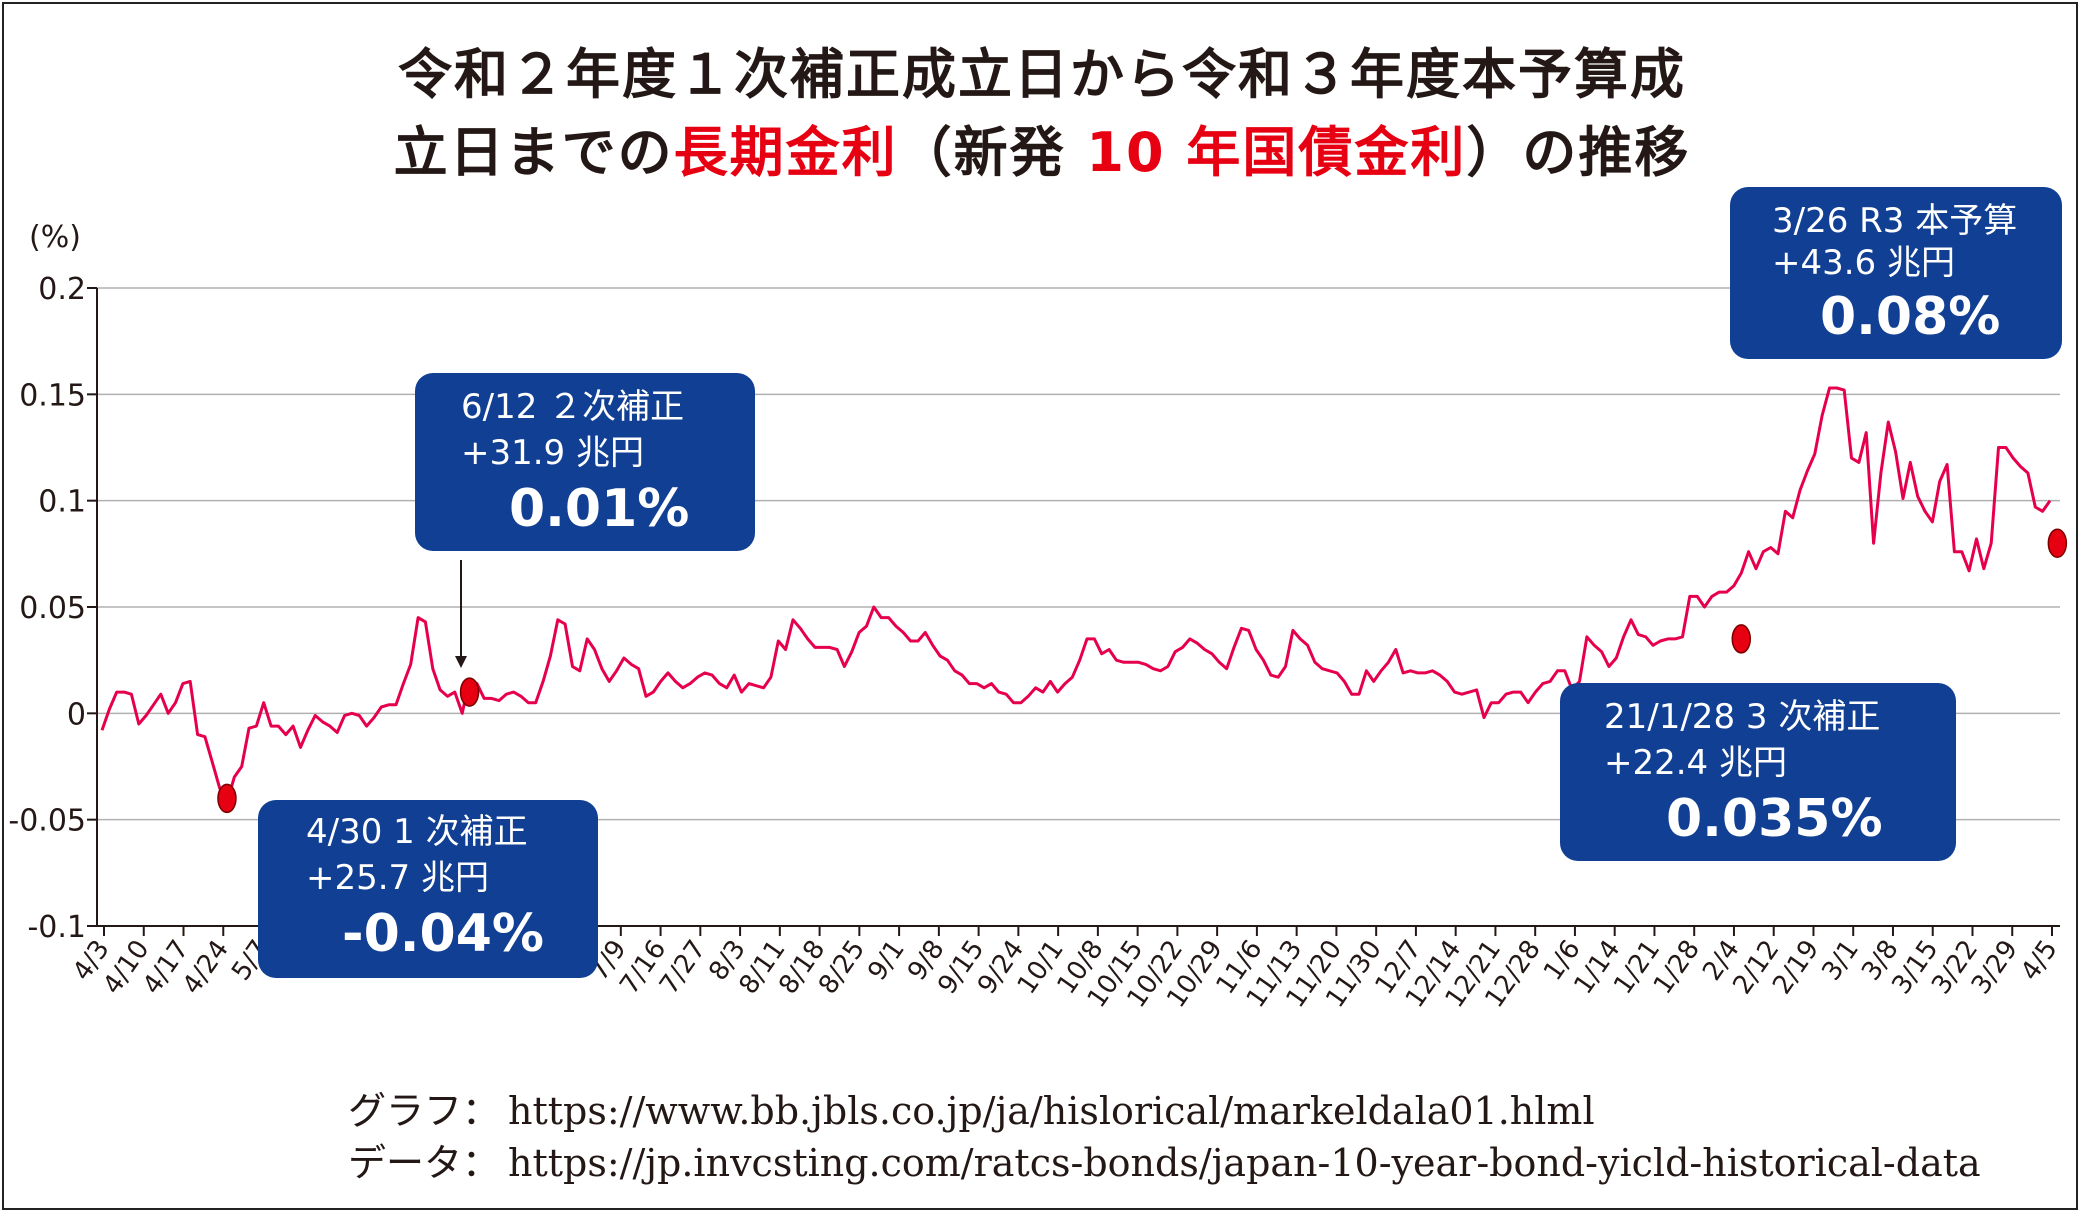 This screenshot has width=2084, height=1216. I want to click on callout-value: -0.04%, so click(443, 934).